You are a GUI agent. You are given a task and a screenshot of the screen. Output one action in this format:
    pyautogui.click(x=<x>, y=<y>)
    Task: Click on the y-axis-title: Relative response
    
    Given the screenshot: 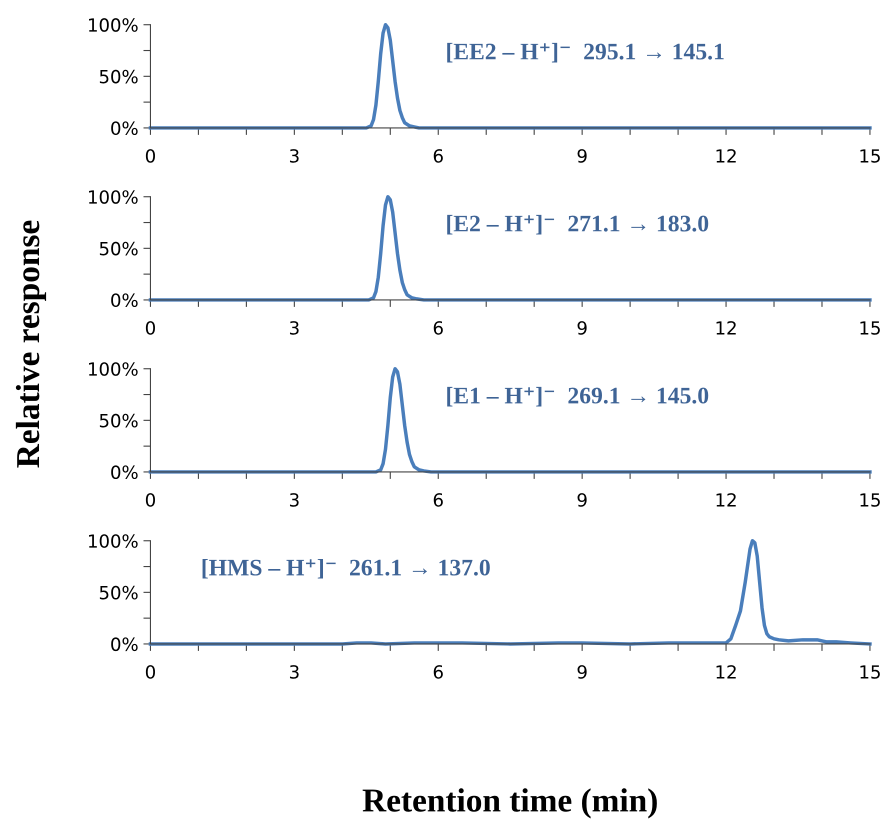 What is the action you would take?
    pyautogui.click(x=31, y=344)
    